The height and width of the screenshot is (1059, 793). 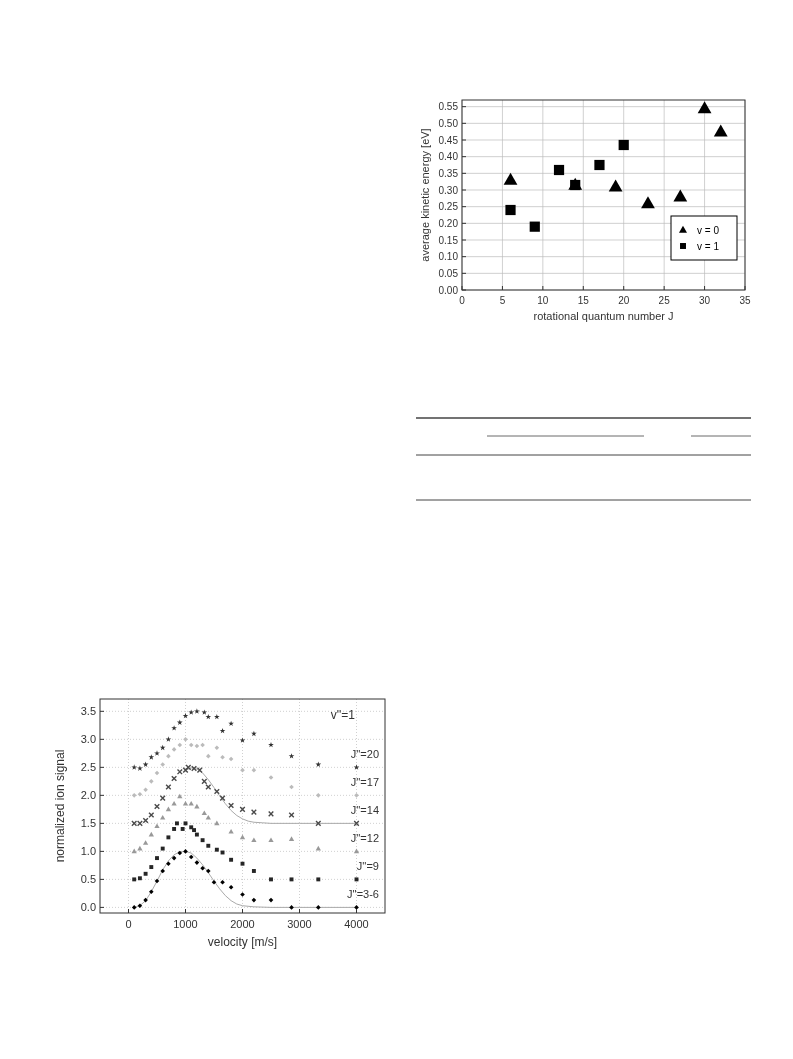 What do you see at coordinates (708, 230) in the screenshot?
I see `legend-label: v = 0` at bounding box center [708, 230].